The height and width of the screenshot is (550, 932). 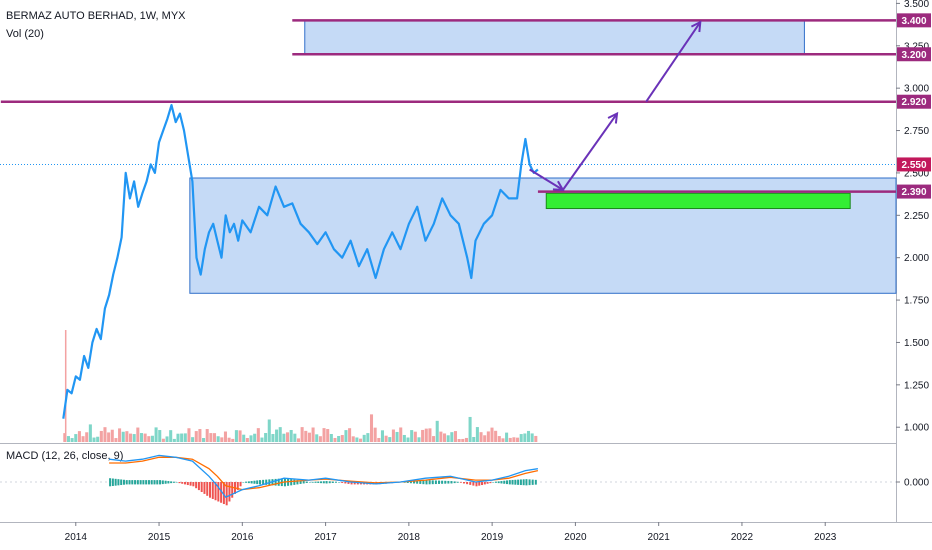 What do you see at coordinates (76, 537) in the screenshot?
I see `time-tick-label: 2014` at bounding box center [76, 537].